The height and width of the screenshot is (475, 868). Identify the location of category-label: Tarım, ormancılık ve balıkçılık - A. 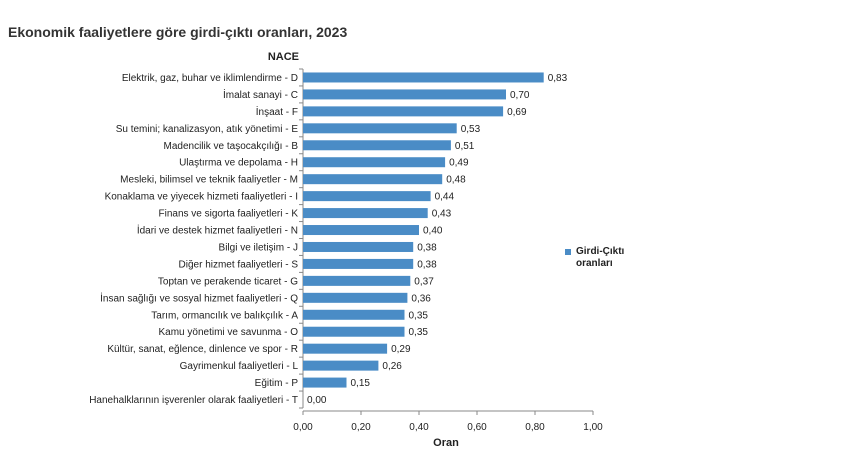
(224, 315).